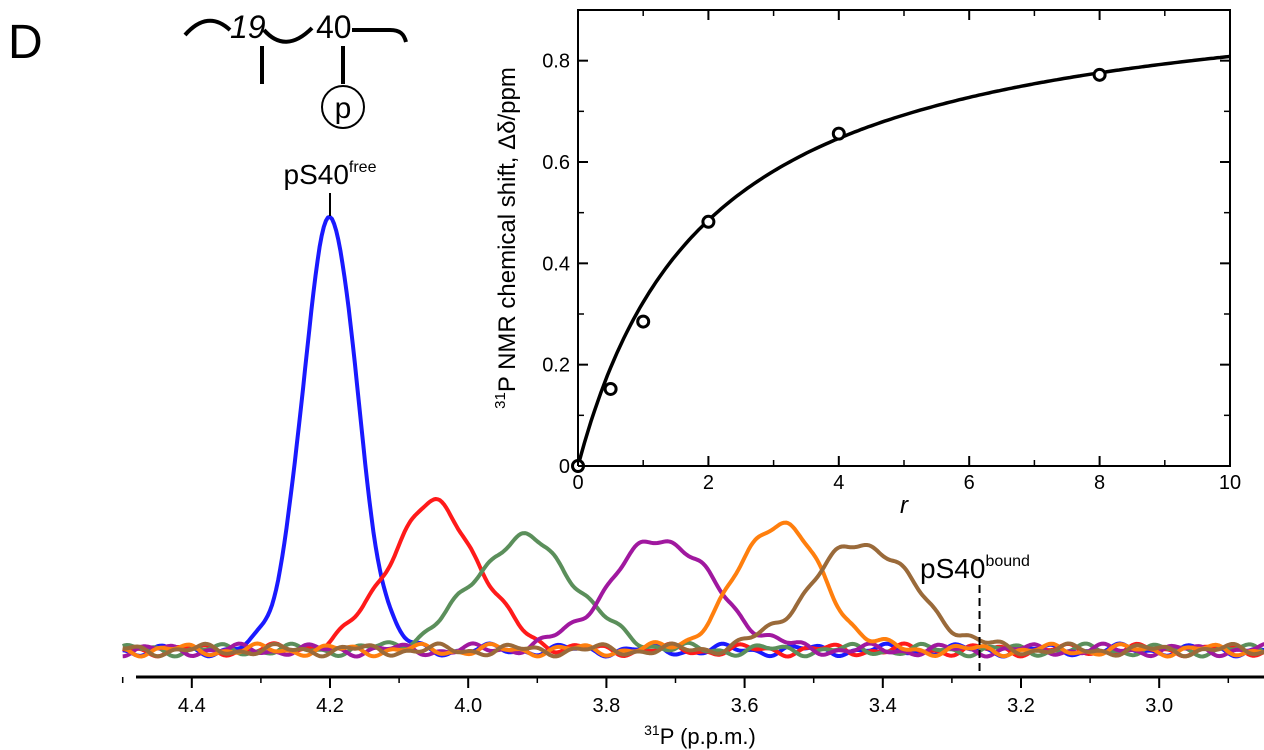  What do you see at coordinates (1007, 561) in the screenshot?
I see `annotation-bound-sup: bound` at bounding box center [1007, 561].